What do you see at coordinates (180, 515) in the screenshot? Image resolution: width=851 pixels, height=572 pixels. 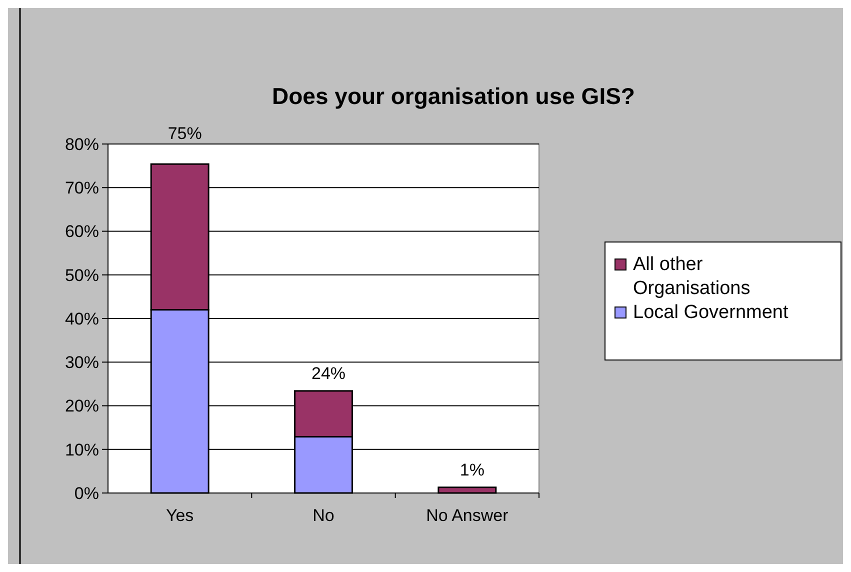 I see `x-tick-label: Yes` at bounding box center [180, 515].